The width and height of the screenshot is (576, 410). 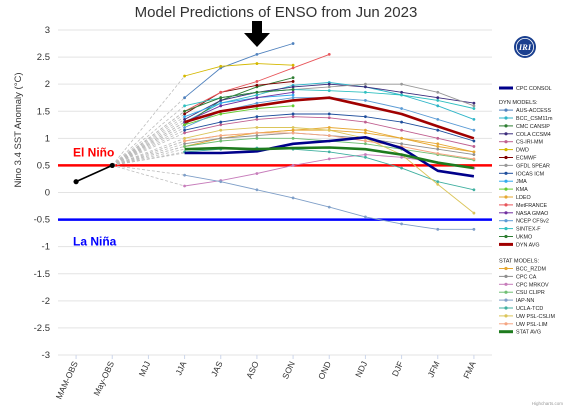 What do you see at coordinates (534, 119) in the screenshot?
I see `legend-item-bcc-csm11m: BCC_CSM11m` at bounding box center [534, 119].